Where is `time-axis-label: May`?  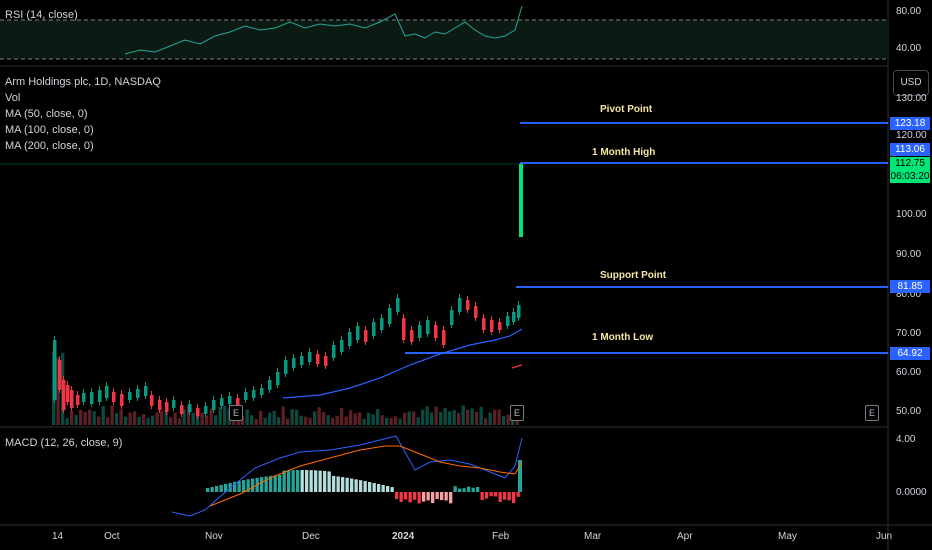 time-axis-label: May is located at coordinates (787, 536).